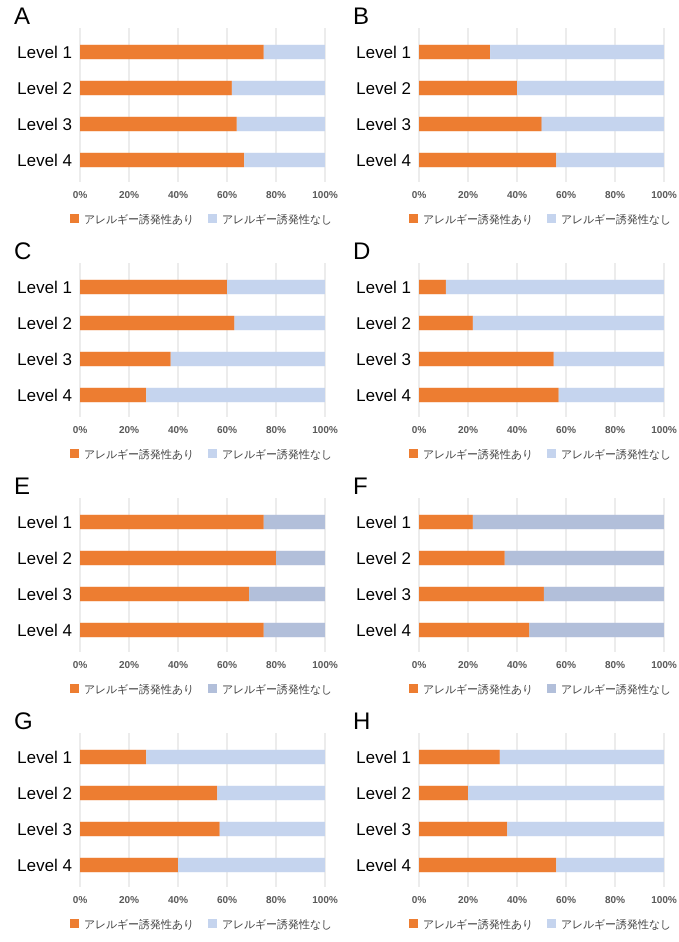 The image size is (679, 942). I want to click on chart-title: E, so click(22, 486).